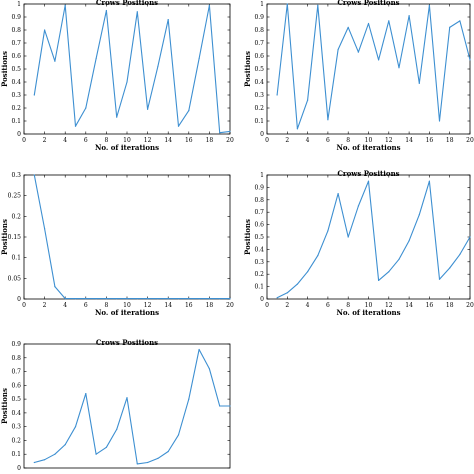  I want to click on y-tick-label: 0.4, so click(259, 82).